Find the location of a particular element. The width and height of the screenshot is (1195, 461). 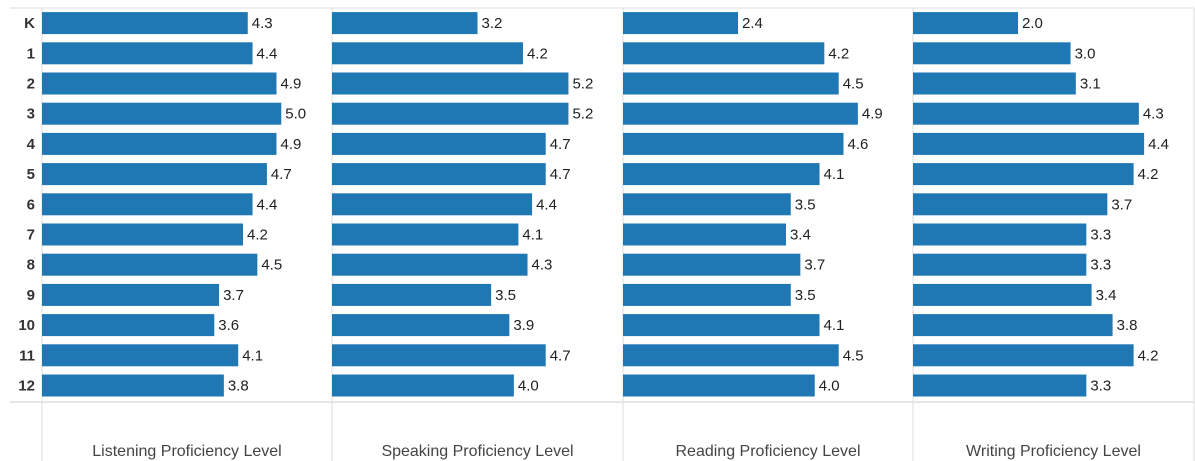

row-label: 8 is located at coordinates (31, 265).